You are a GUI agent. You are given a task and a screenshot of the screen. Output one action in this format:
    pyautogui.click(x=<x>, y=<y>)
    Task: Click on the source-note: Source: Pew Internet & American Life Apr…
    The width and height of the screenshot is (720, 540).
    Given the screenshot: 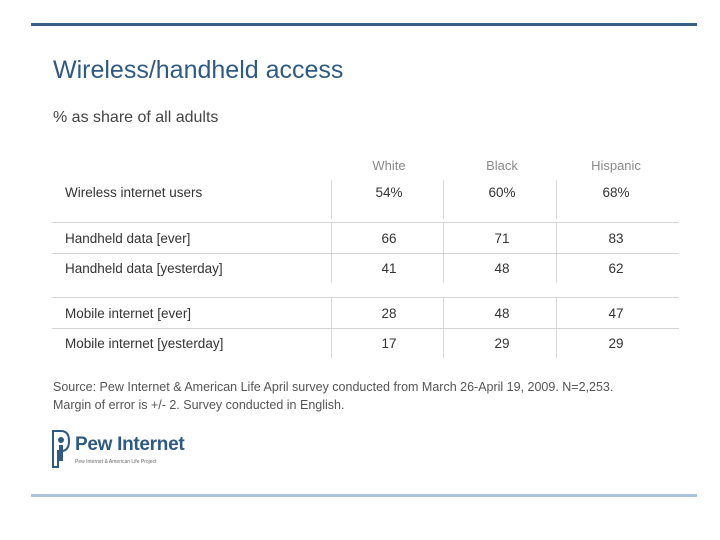 What is the action you would take?
    pyautogui.click(x=353, y=396)
    